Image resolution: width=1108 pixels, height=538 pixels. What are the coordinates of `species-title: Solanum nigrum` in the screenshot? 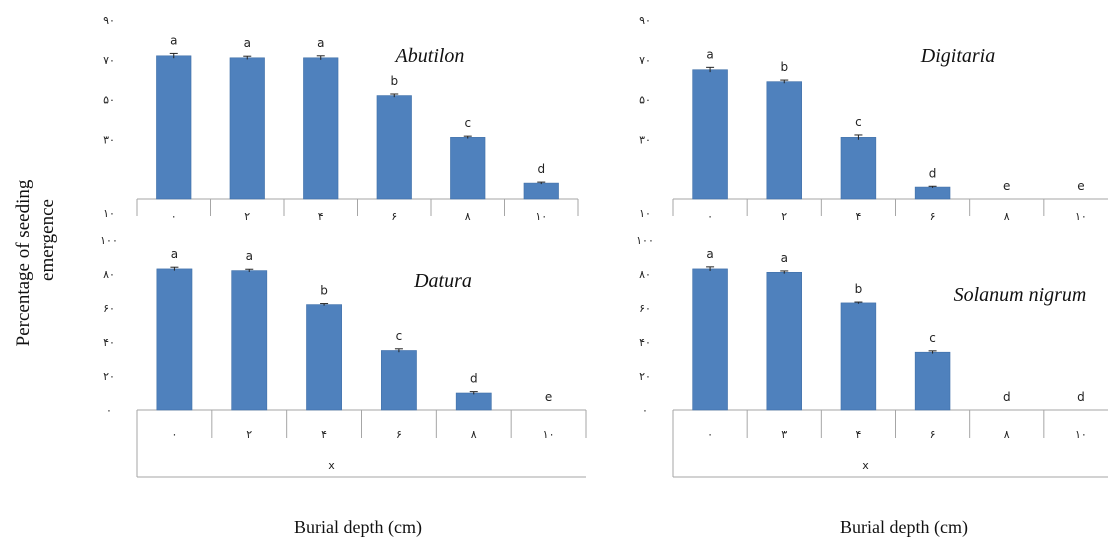 It's located at (1020, 295).